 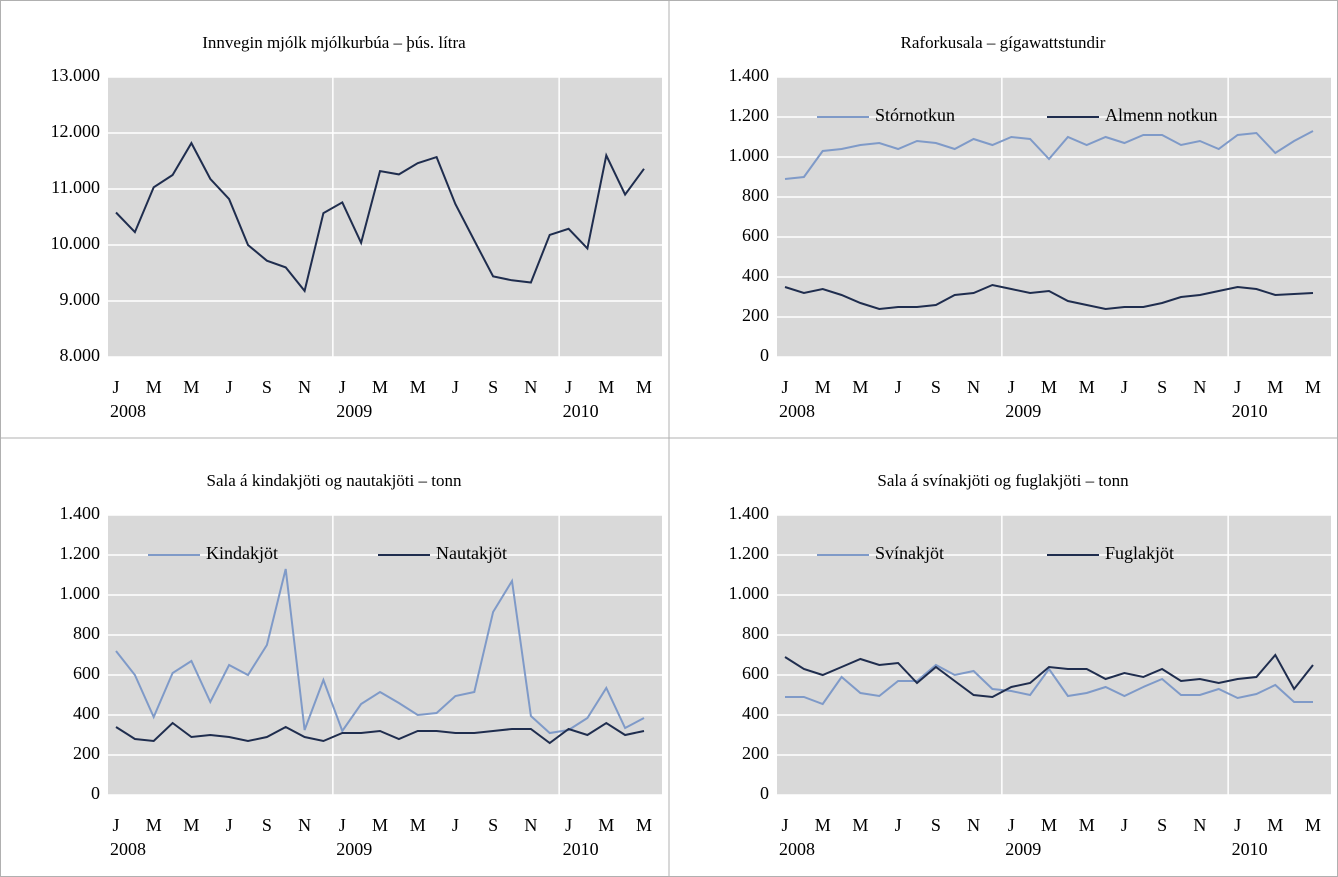 I want to click on y-tick-label: 13.000, so click(x=76, y=75).